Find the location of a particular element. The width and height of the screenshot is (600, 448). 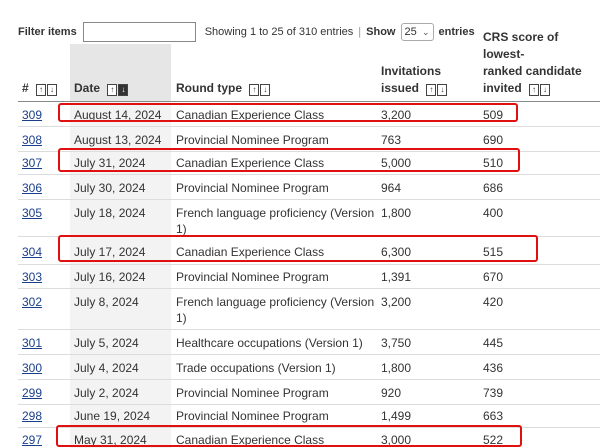

row-crs-score: 420 is located at coordinates (493, 302).